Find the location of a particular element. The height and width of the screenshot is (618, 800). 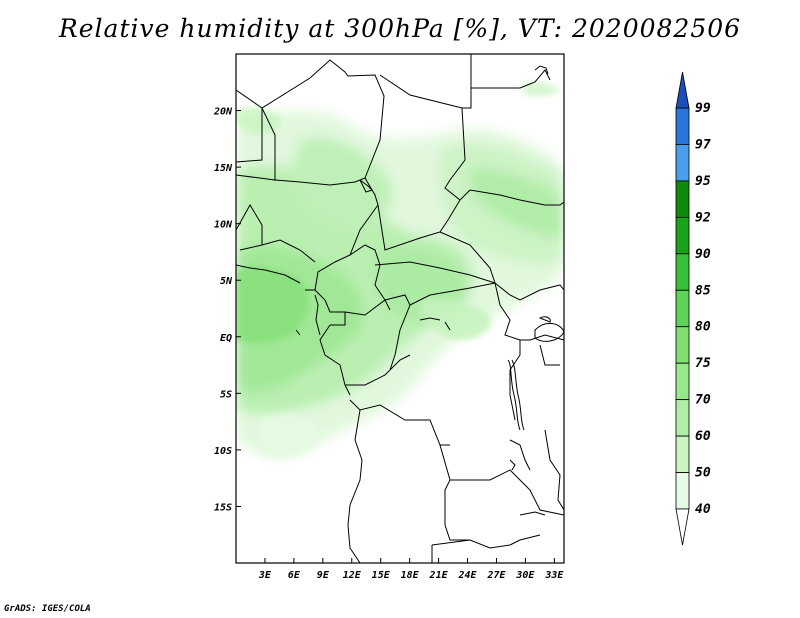

colorbar: 99 97 95 92 90 85 80 75 70 60 50 40 is located at coordinates (693, 308).